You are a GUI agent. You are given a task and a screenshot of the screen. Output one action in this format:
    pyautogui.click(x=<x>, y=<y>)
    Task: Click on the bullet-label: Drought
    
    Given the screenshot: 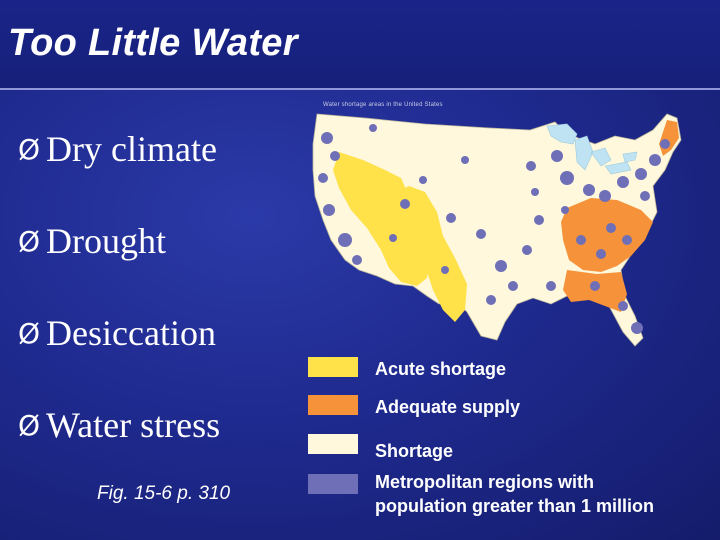 What is the action you would take?
    pyautogui.click(x=106, y=241)
    